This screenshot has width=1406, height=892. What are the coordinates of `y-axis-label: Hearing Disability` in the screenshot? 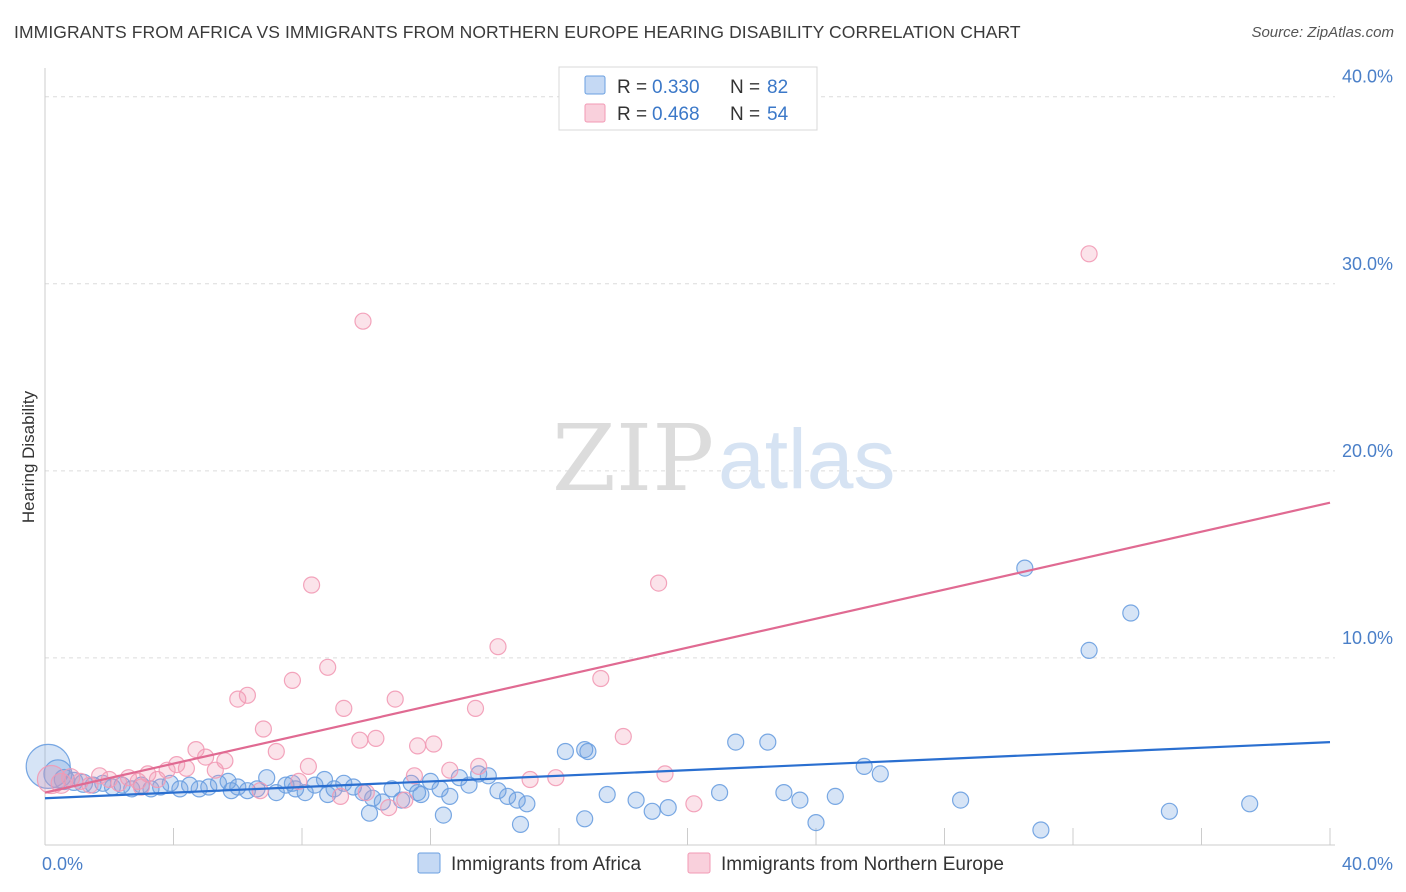 It's located at (28, 456).